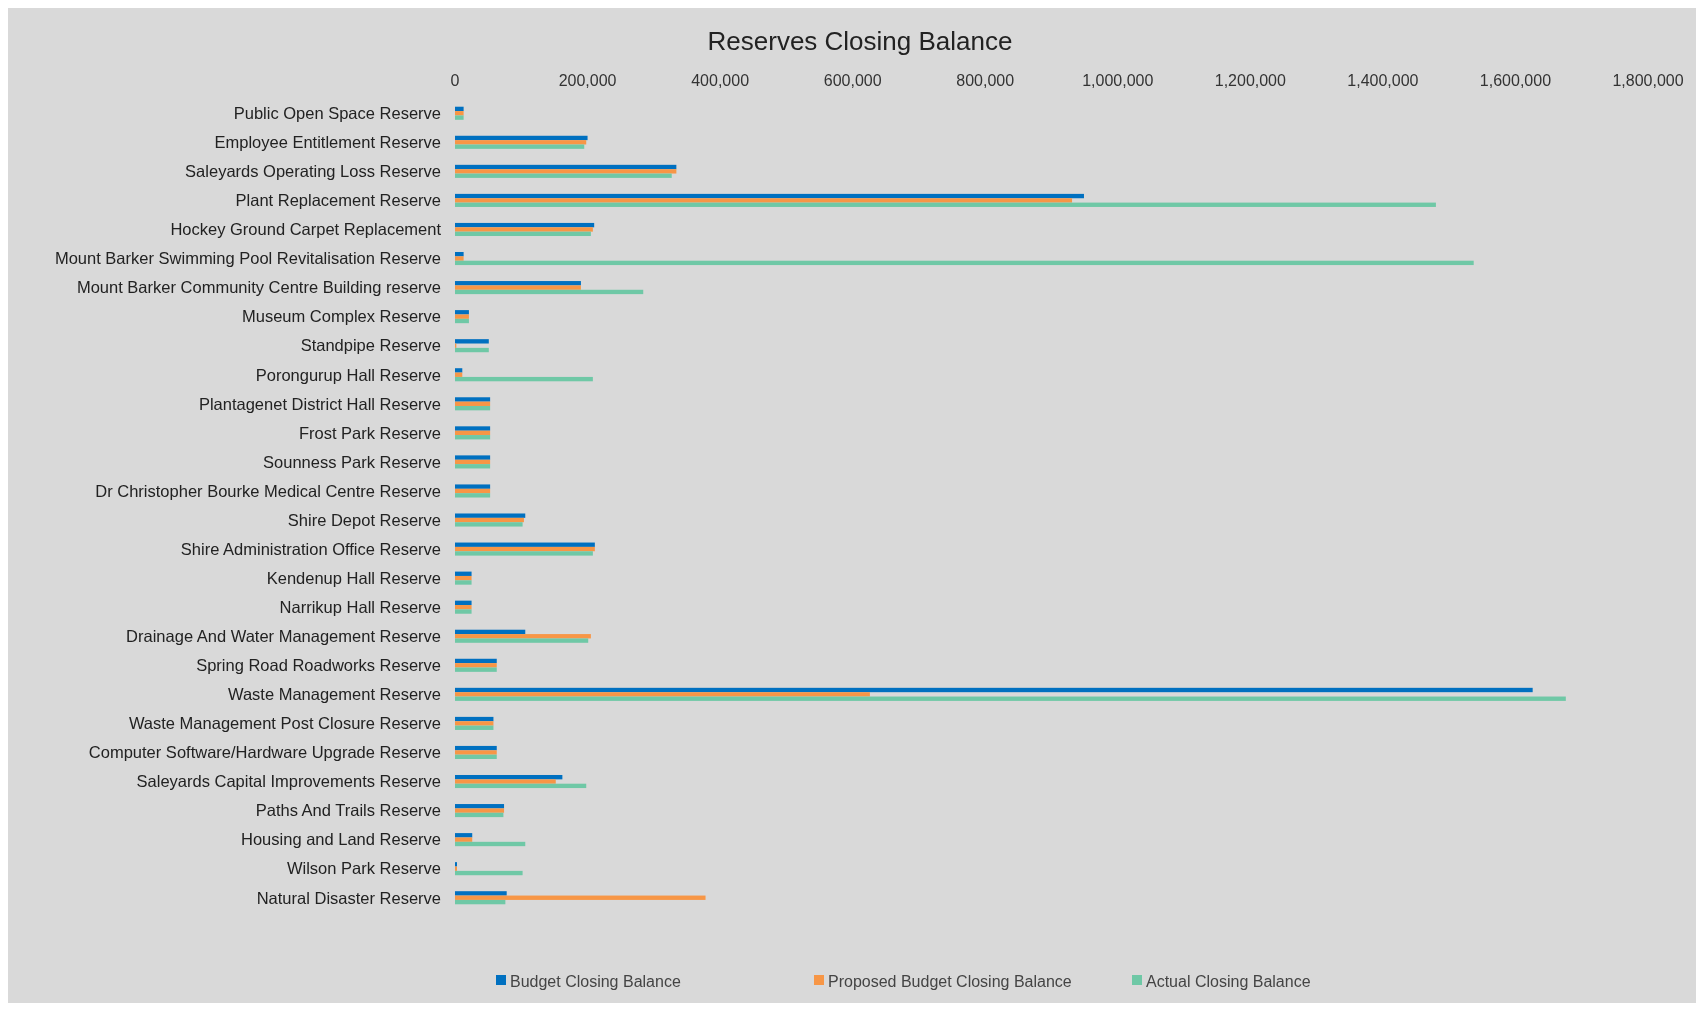  I want to click on y-tick-label: Kendenup Hall Reserve, so click(353, 577).